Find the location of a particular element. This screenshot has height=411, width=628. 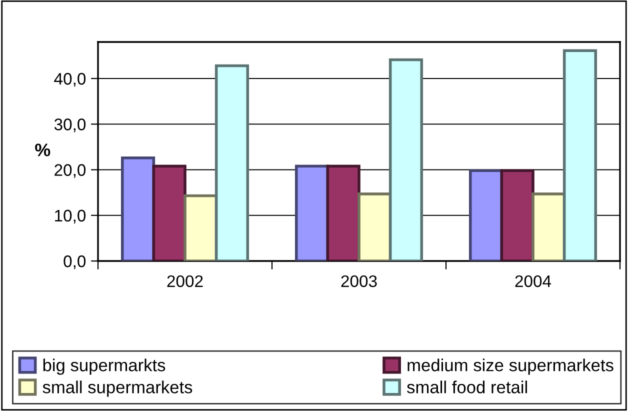

y-tick-label: 20,0 is located at coordinates (70, 171).